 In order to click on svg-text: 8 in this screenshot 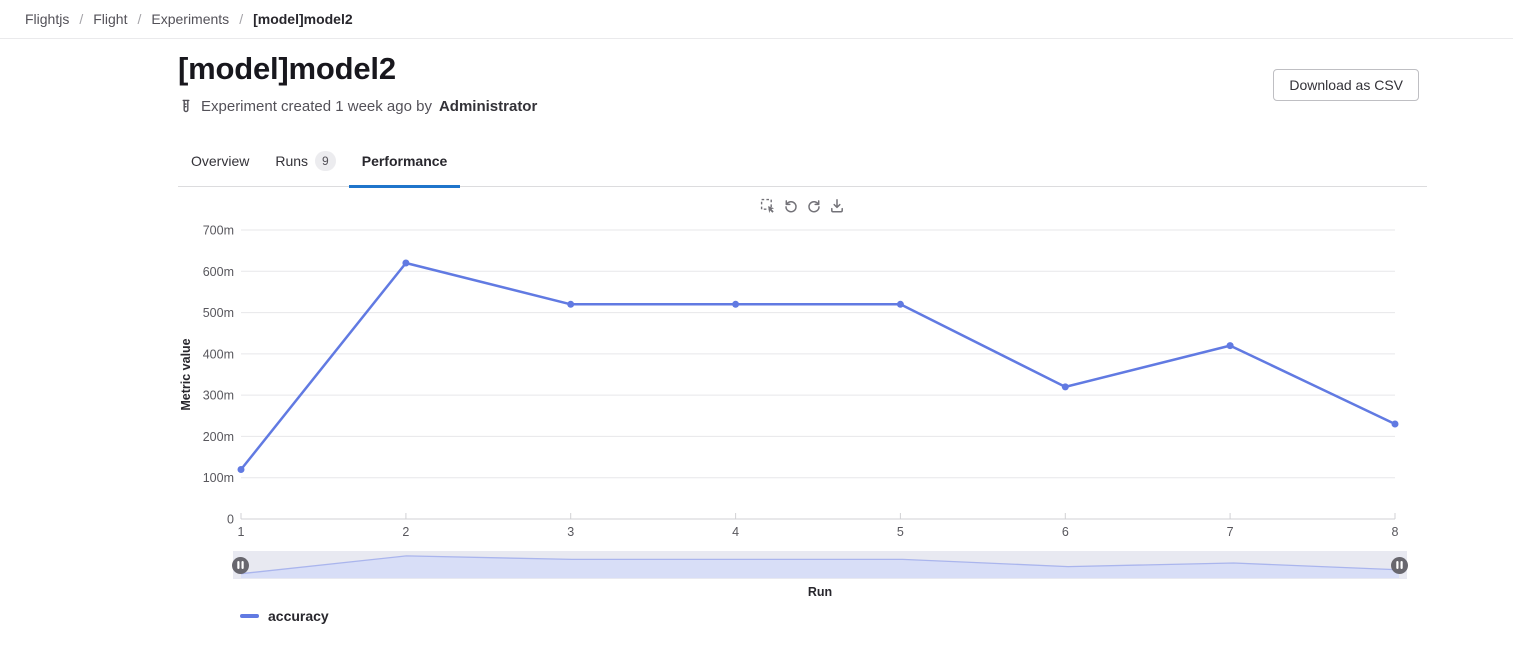, I will do `click(1395, 532)`.